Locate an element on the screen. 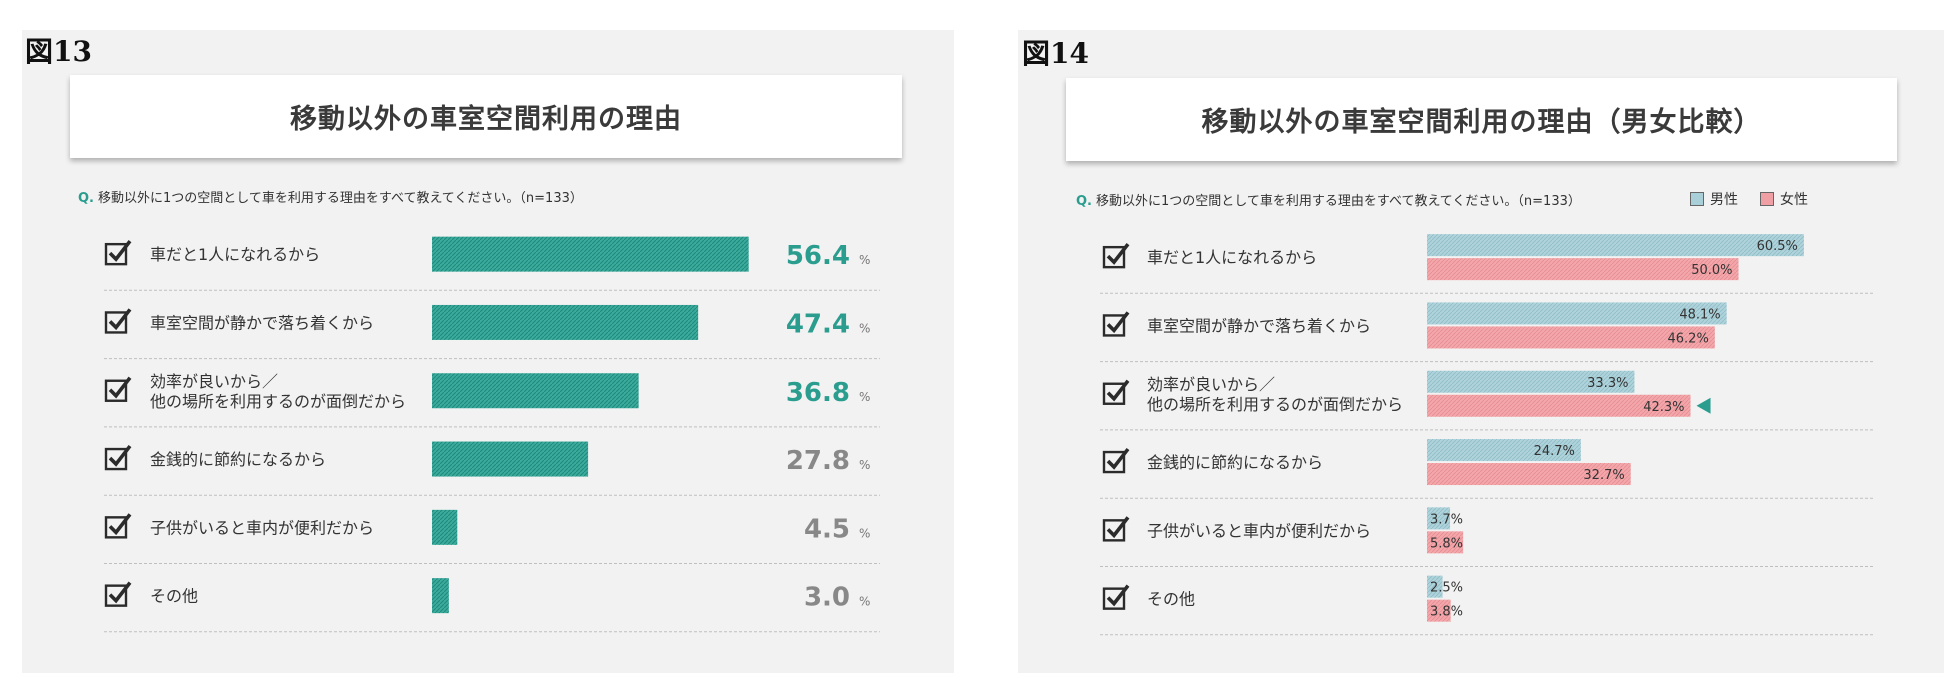 Image resolution: width=1950 pixels, height=680 pixels. value-label-male: 3.7% is located at coordinates (1446, 519).